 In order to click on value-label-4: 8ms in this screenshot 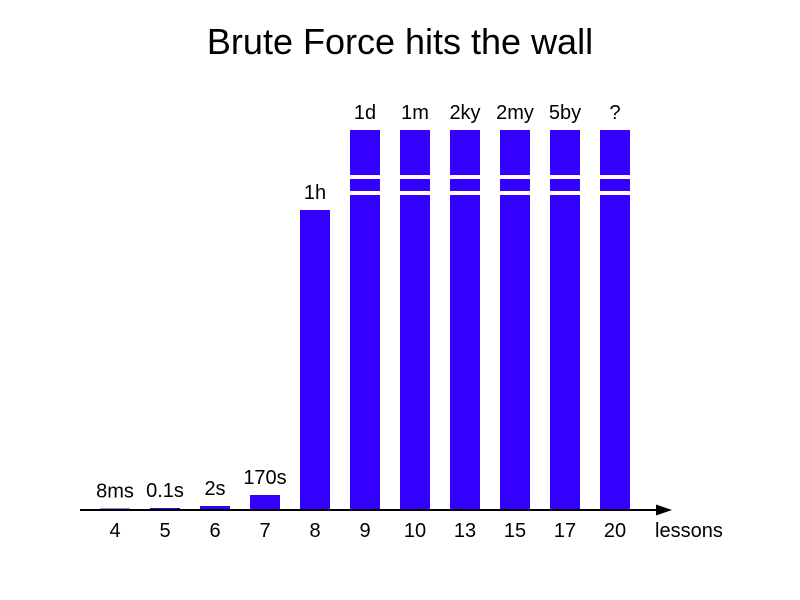, I will do `click(115, 492)`.